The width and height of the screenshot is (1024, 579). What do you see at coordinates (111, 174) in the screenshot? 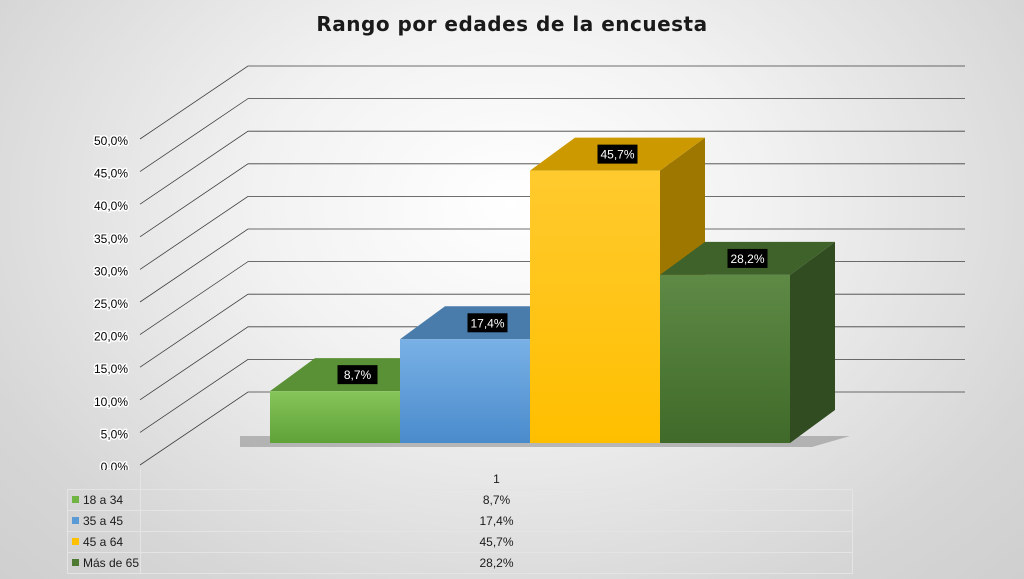
I see `y-tick-label: 45,0%` at bounding box center [111, 174].